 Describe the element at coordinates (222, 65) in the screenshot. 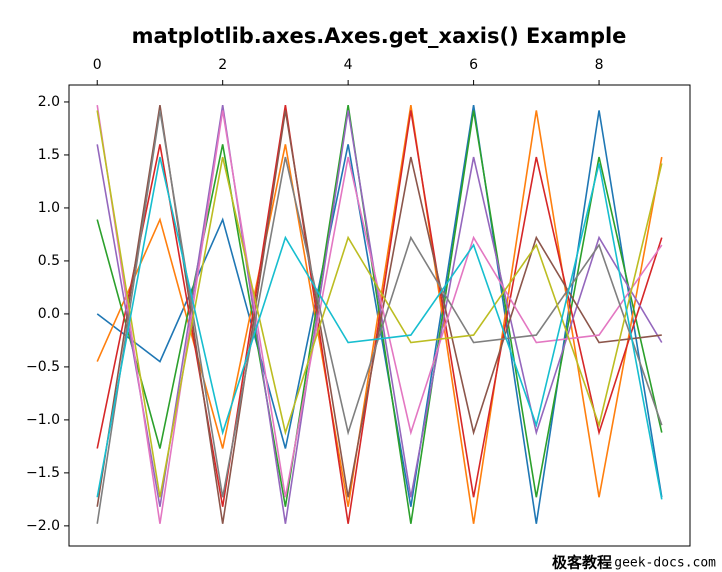

I see `x-tick-label: 2` at that location.